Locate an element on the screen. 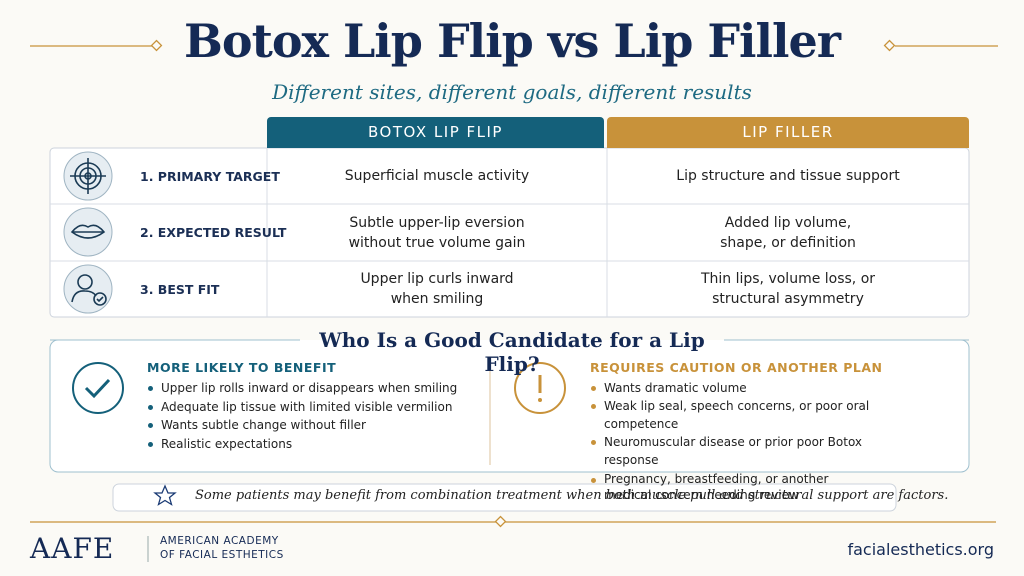 Image resolution: width=1024 pixels, height=576 pixels. cell: Upper lip curls inward when smiling is located at coordinates (437, 289).